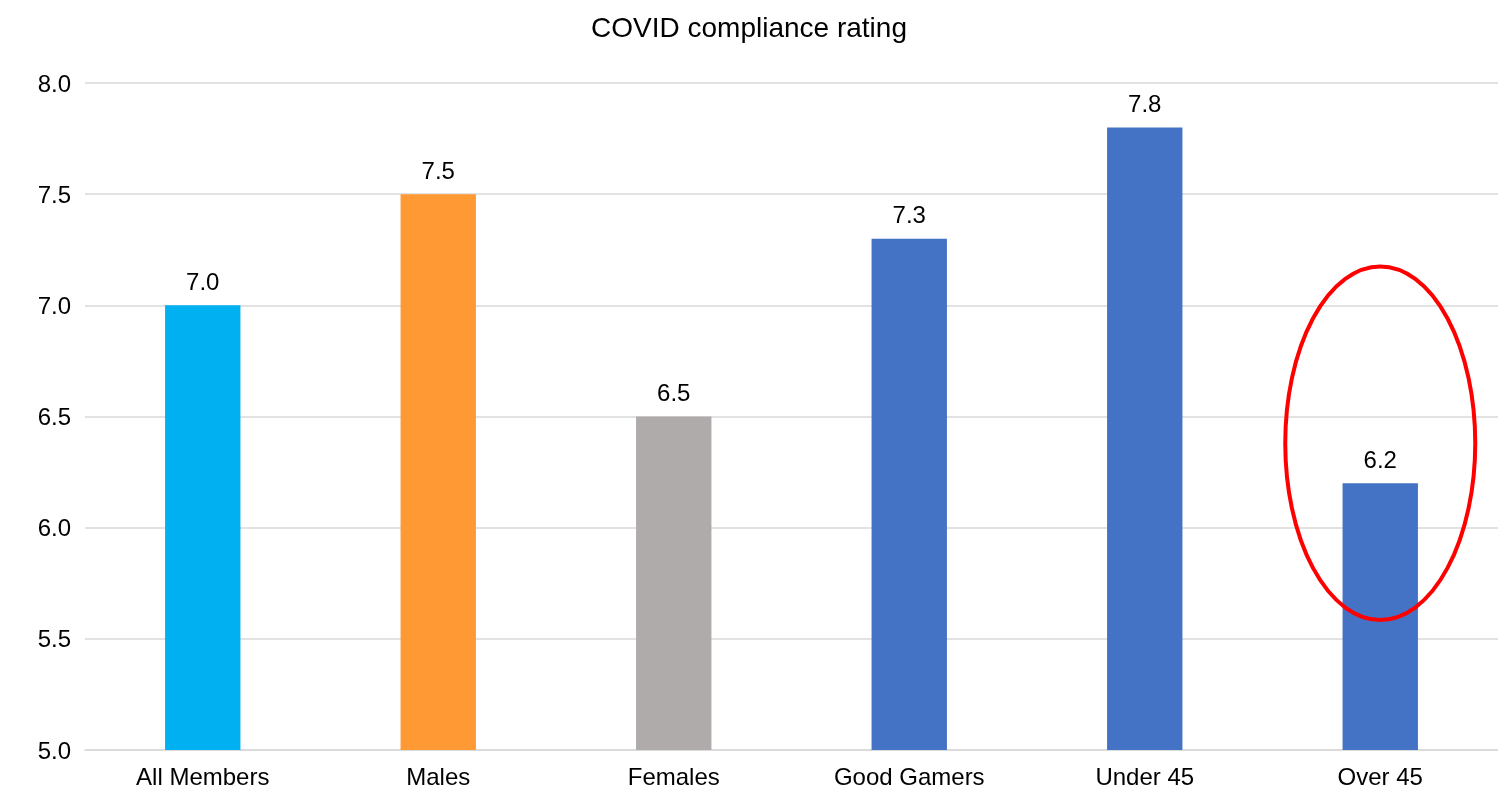 The width and height of the screenshot is (1498, 806). Describe the element at coordinates (54, 416) in the screenshot. I see `y-tick-label: 6.5` at that location.